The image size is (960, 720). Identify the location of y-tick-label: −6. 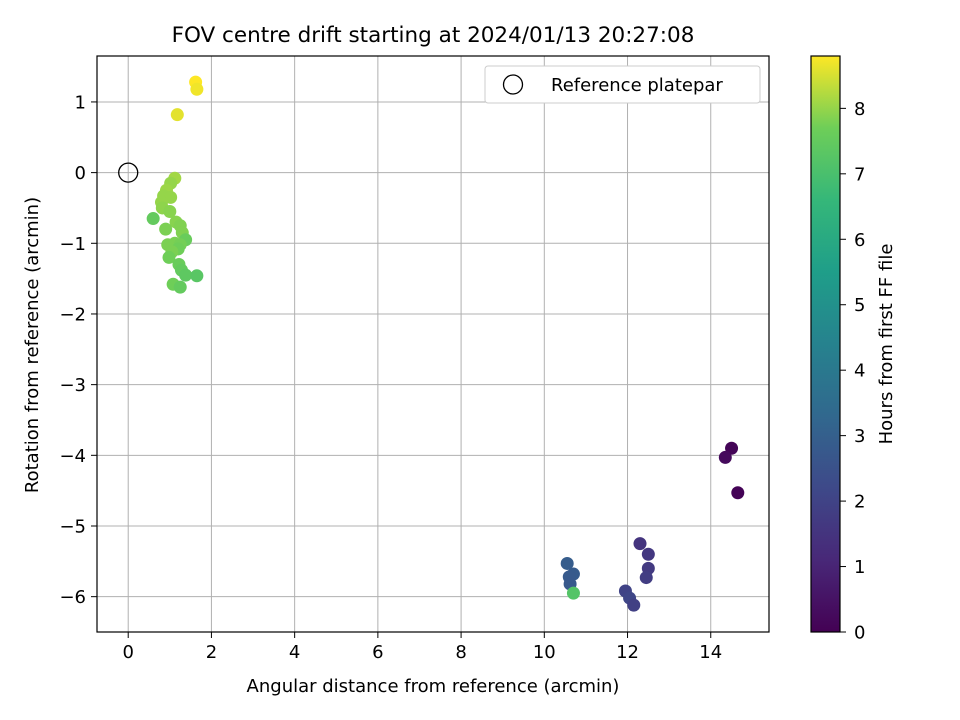
(72, 597).